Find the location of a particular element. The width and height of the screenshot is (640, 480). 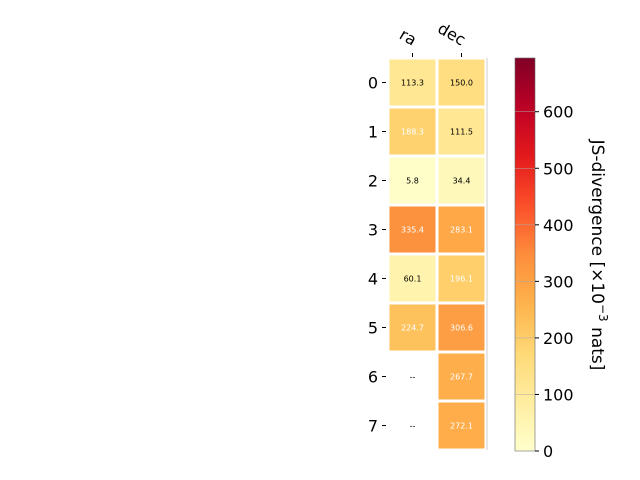

cell-value-label: 5.8 is located at coordinates (412, 181).